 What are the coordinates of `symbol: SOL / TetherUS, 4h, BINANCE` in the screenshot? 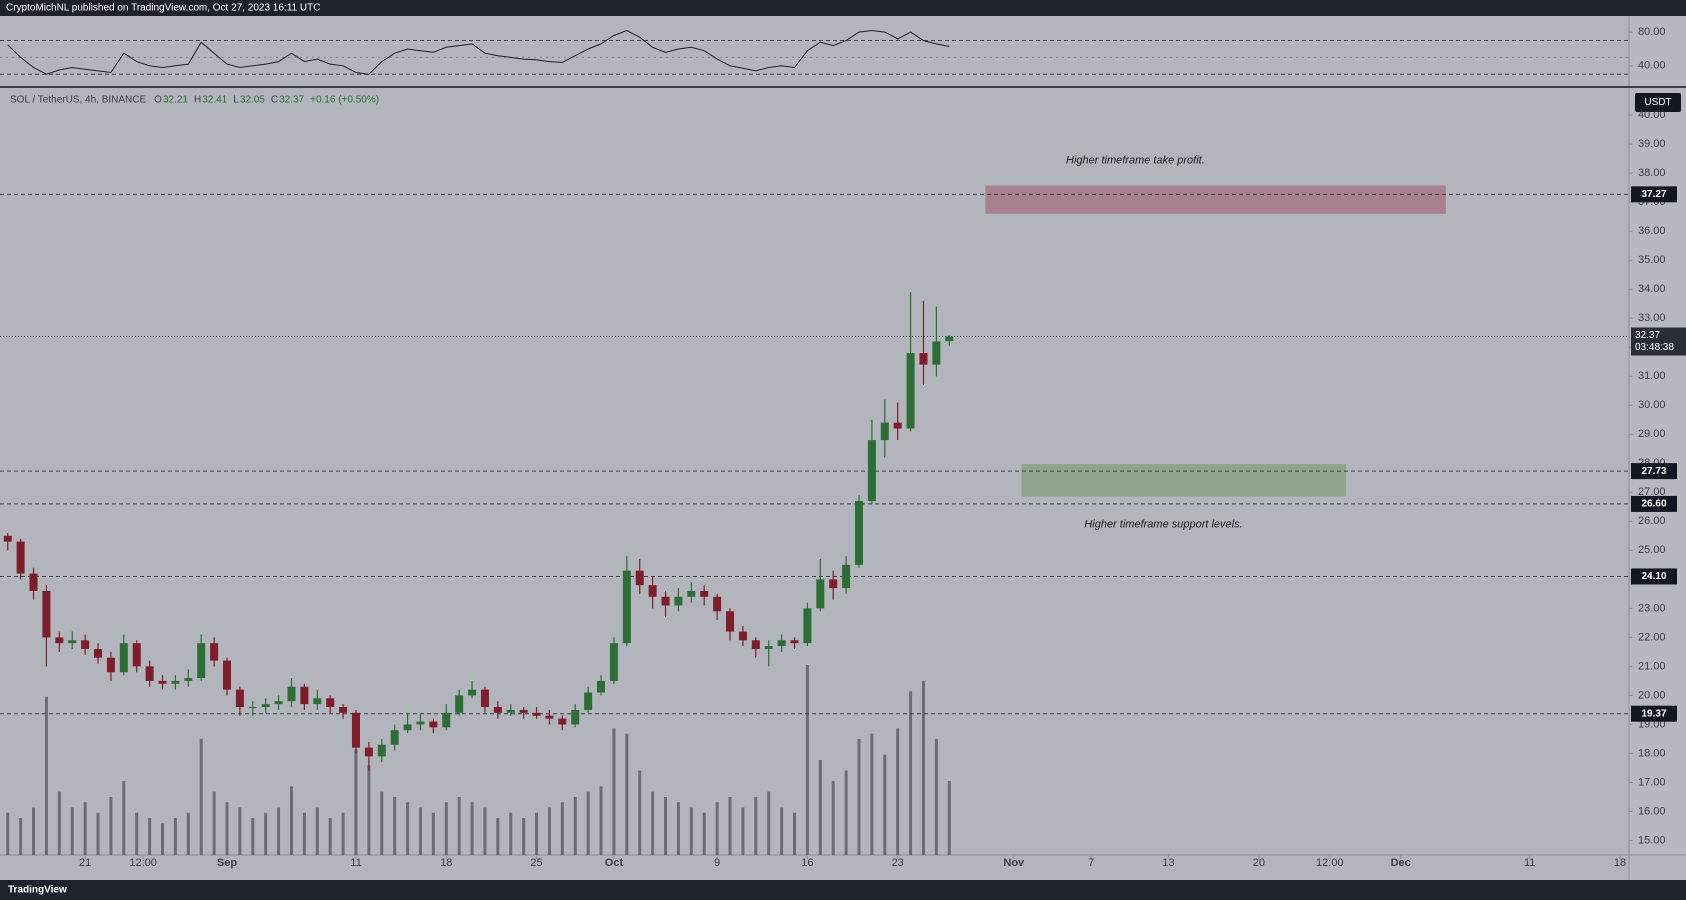 It's located at (78, 100).